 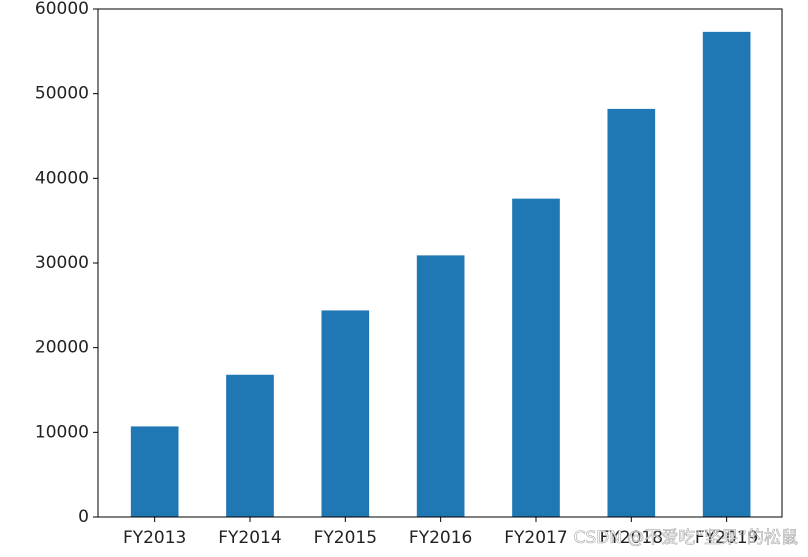 What do you see at coordinates (62, 9) in the screenshot?
I see `y-tick-label: 60000` at bounding box center [62, 9].